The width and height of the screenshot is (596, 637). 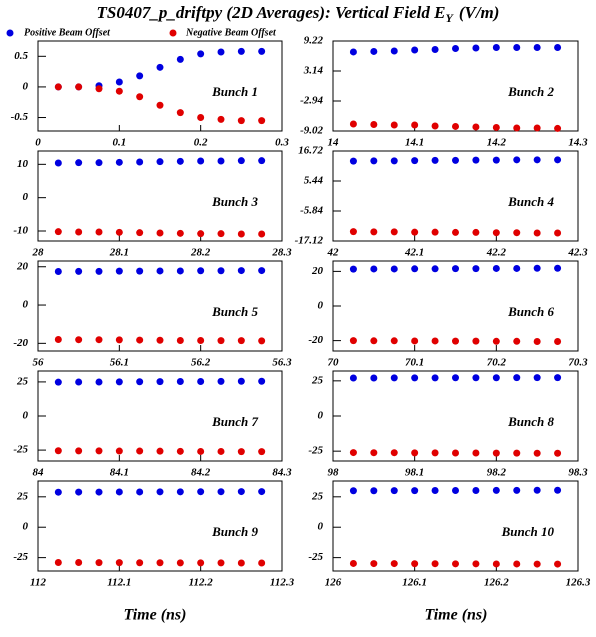 What do you see at coordinates (334, 363) in the screenshot?
I see `x-tick-label: 70` at bounding box center [334, 363].